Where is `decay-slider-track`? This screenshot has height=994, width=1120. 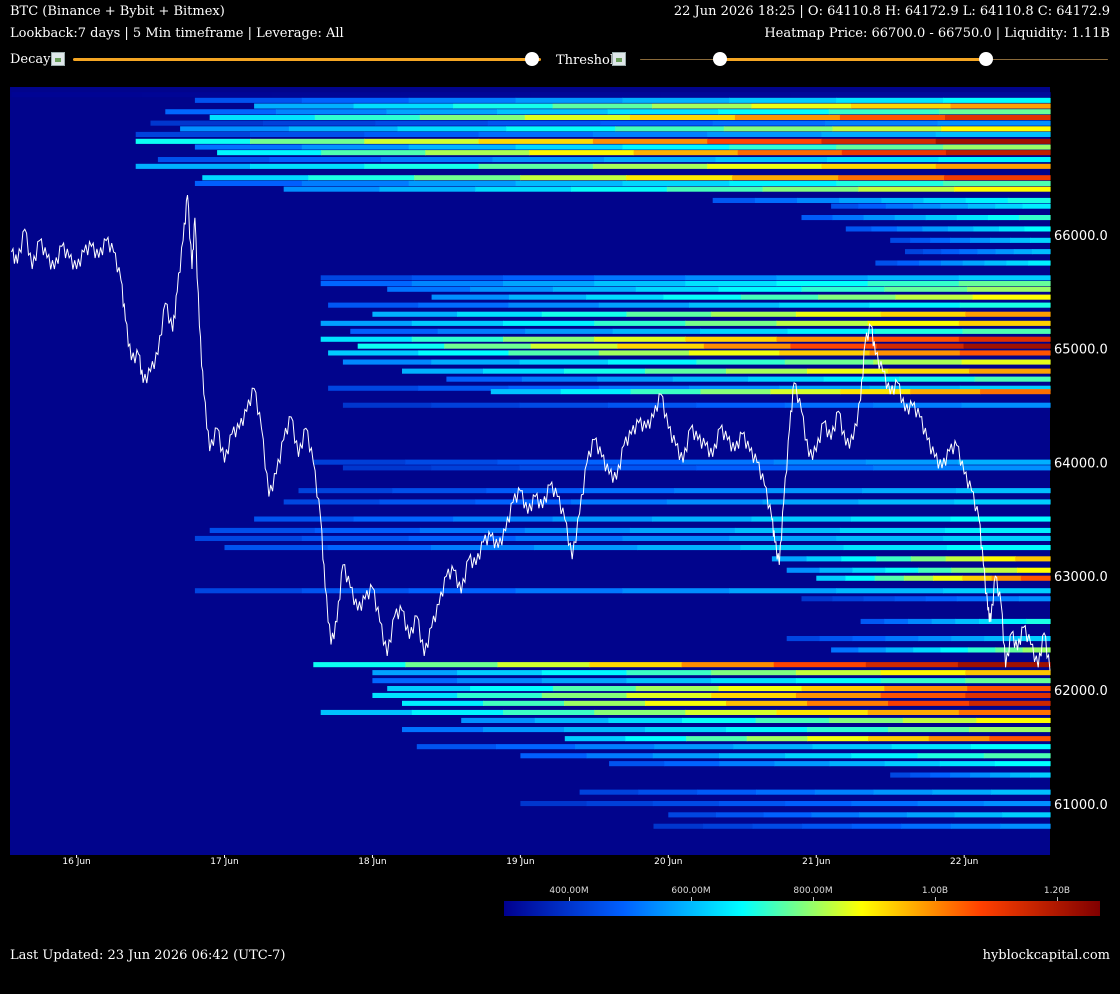
decay-slider-track is located at coordinates (307, 59).